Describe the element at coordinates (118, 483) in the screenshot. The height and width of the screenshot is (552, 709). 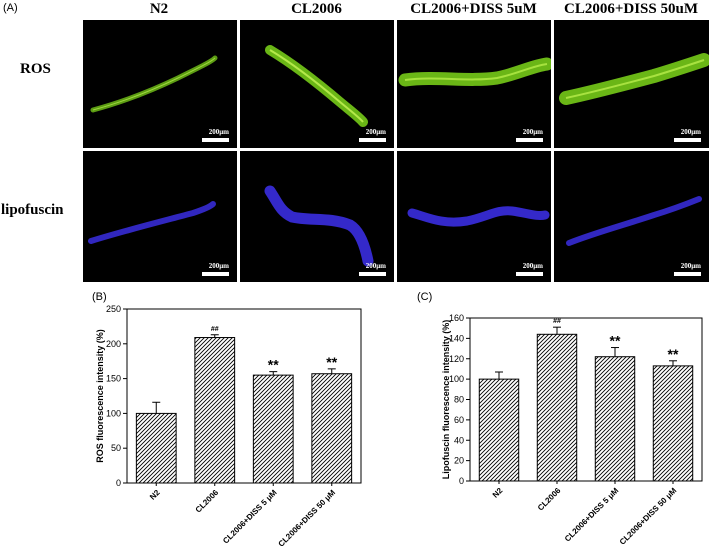
I see `ros-y-tick-label: 0` at that location.